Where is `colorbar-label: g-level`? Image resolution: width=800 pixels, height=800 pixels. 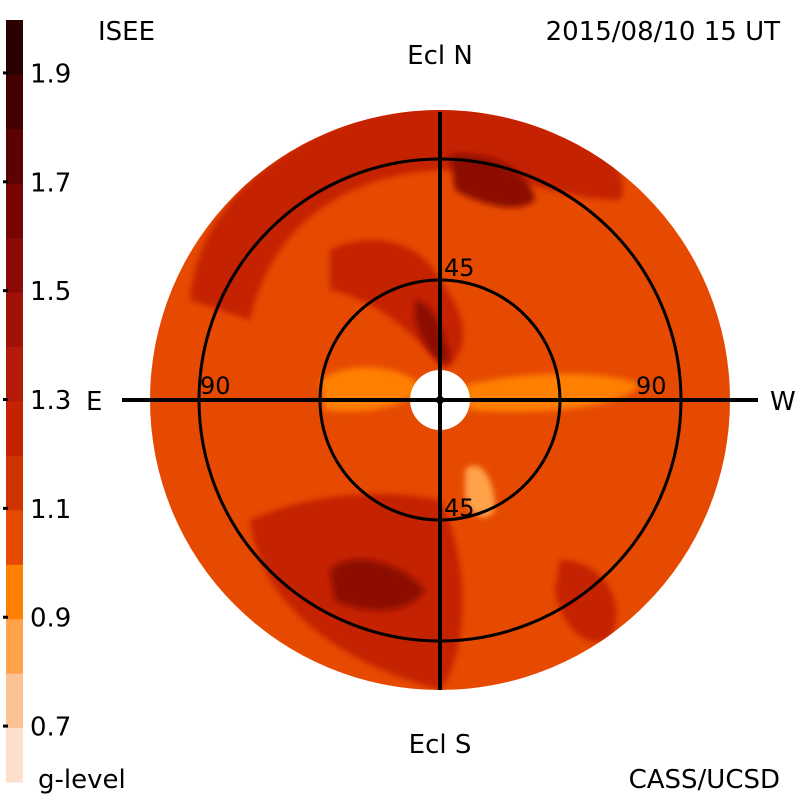
colorbar-label: g-level is located at coordinates (82, 780).